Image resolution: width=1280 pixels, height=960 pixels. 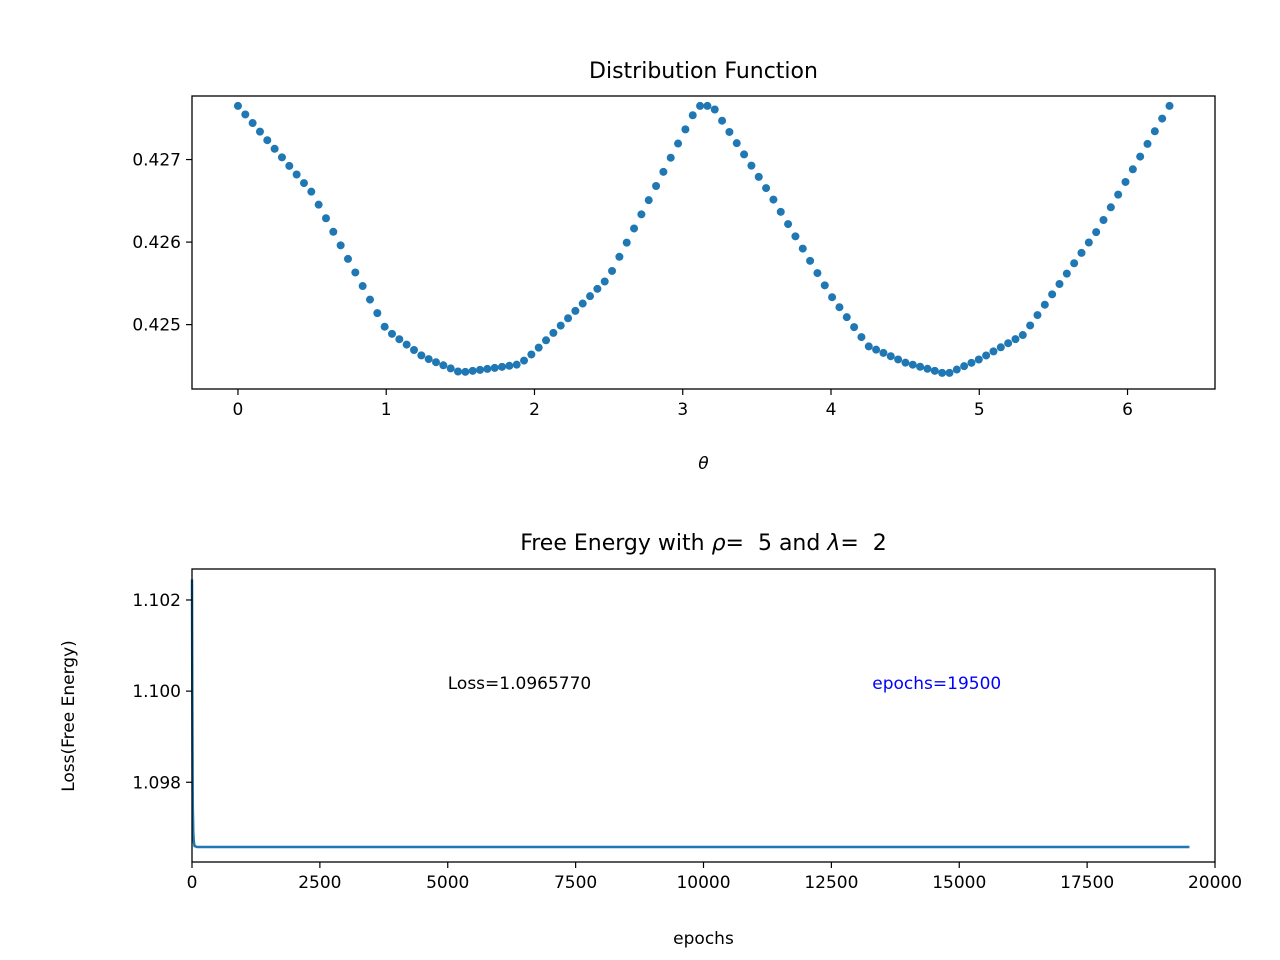 I want to click on x-axis-ticks: 0 2500 5000 7500 10000 12500 15000 17500 20000, so click(x=714, y=877).